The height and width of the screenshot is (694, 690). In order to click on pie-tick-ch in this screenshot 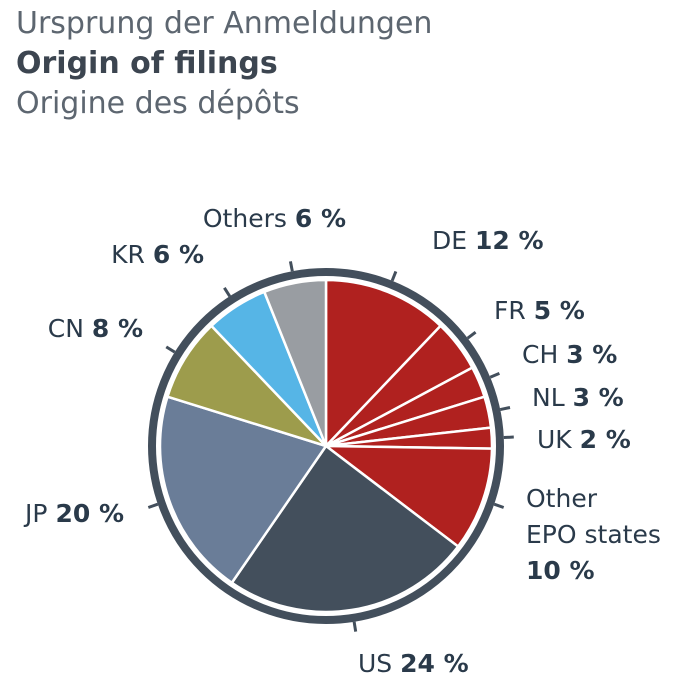, I will do `click(494, 375)`.